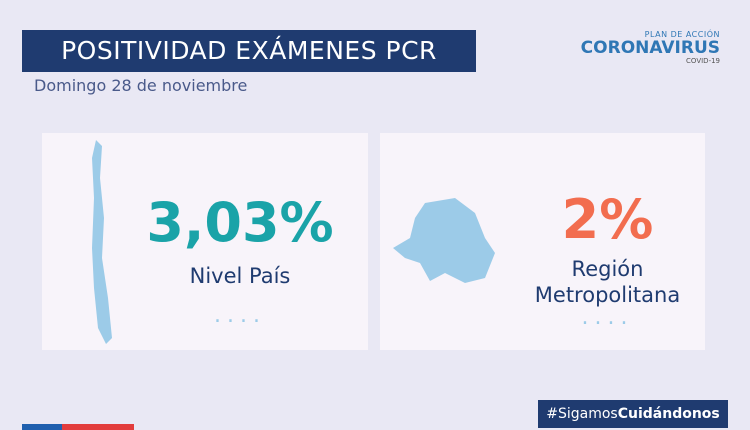 The width and height of the screenshot is (750, 430). I want to click on logo-top: PLAN DE ACCIÓN, so click(682, 34).